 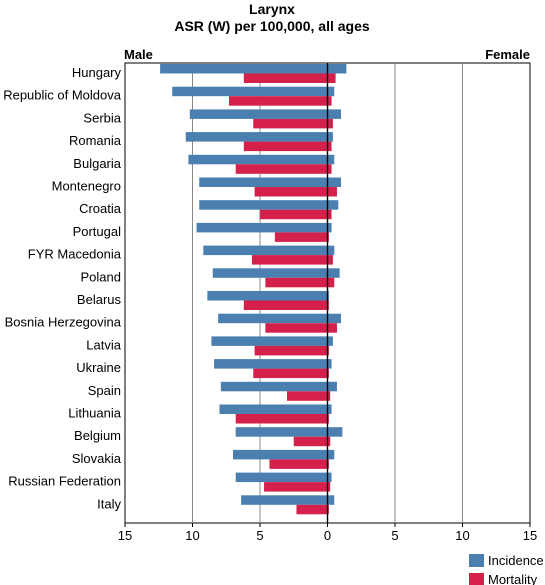 I want to click on x-tick-label-5: 10, so click(x=462, y=535).